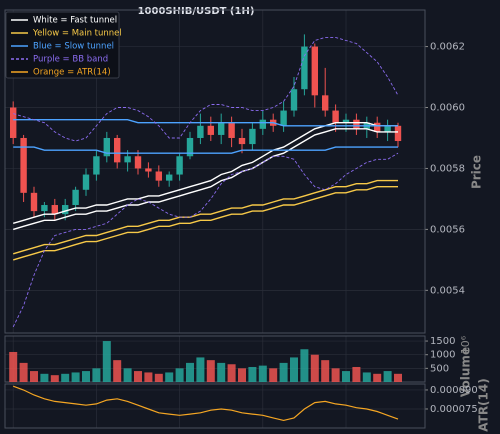  What do you see at coordinates (75, 21) in the screenshot?
I see `legend-label: White = Fast tunnel` at bounding box center [75, 21].